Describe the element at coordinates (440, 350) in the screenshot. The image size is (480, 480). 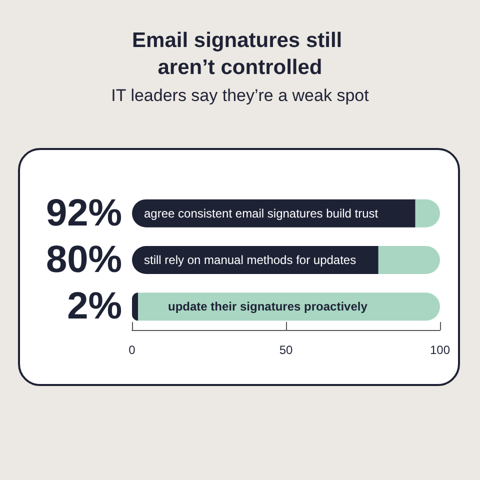
I see `x-tick-label: 100` at that location.